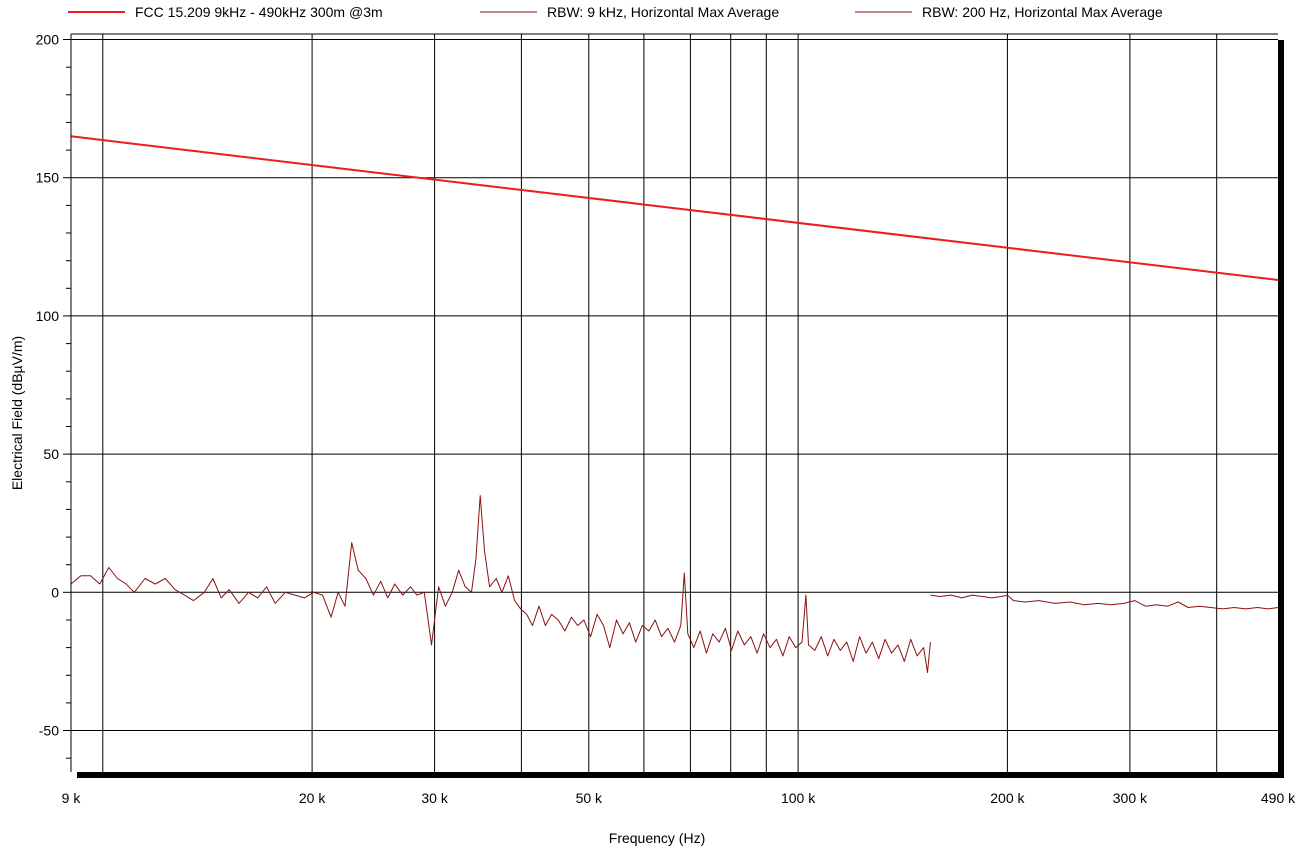 Image resolution: width=1313 pixels, height=853 pixels. I want to click on legend-label-3: RBW: 200 Hz, Horizontal Max Average, so click(1042, 12).